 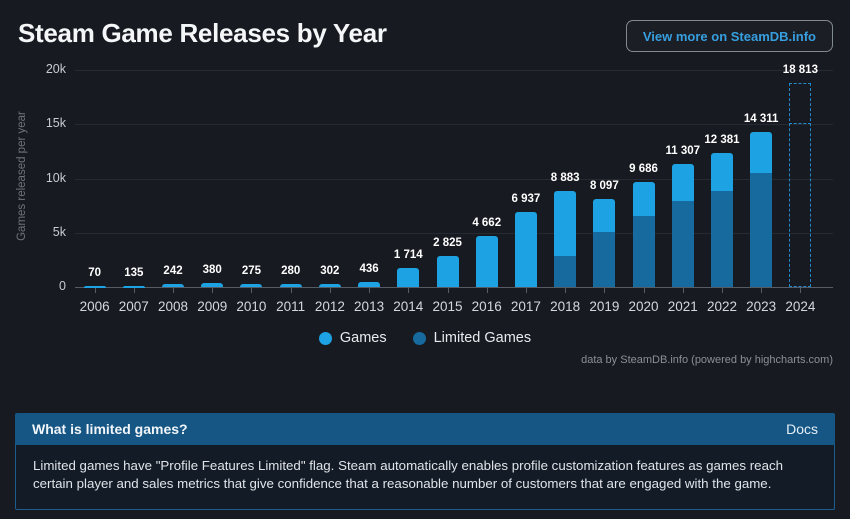 I want to click on y-axis-label-20k: 20k, so click(x=55, y=69).